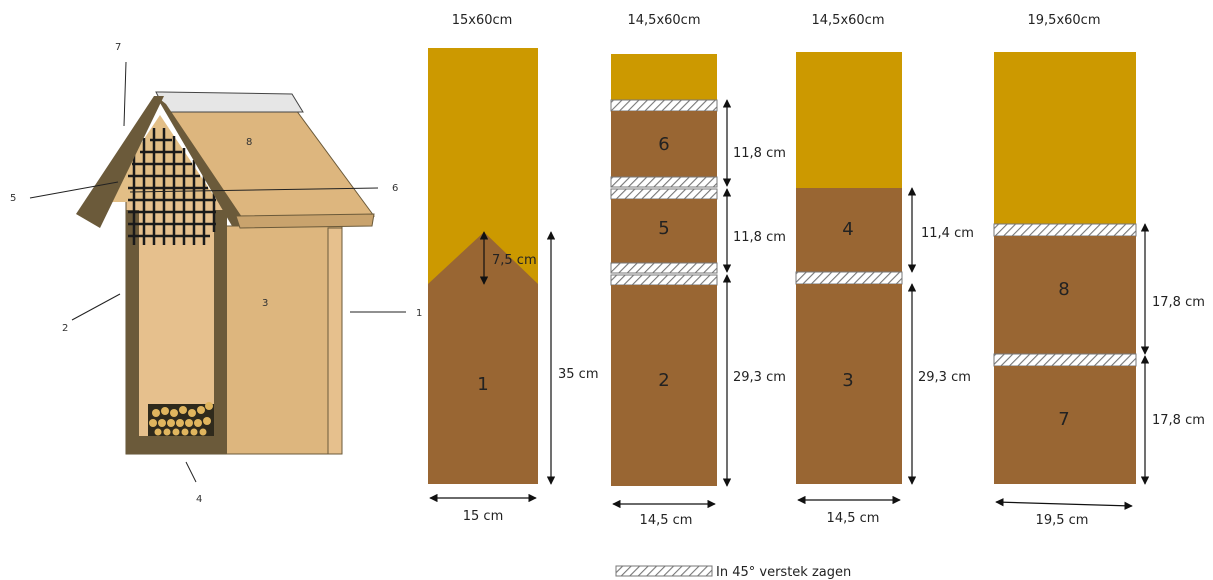 Image resolution: width=1213 pixels, height=580 pixels. I want to click on legend-text: In 45° verstek zagen, so click(783, 572).